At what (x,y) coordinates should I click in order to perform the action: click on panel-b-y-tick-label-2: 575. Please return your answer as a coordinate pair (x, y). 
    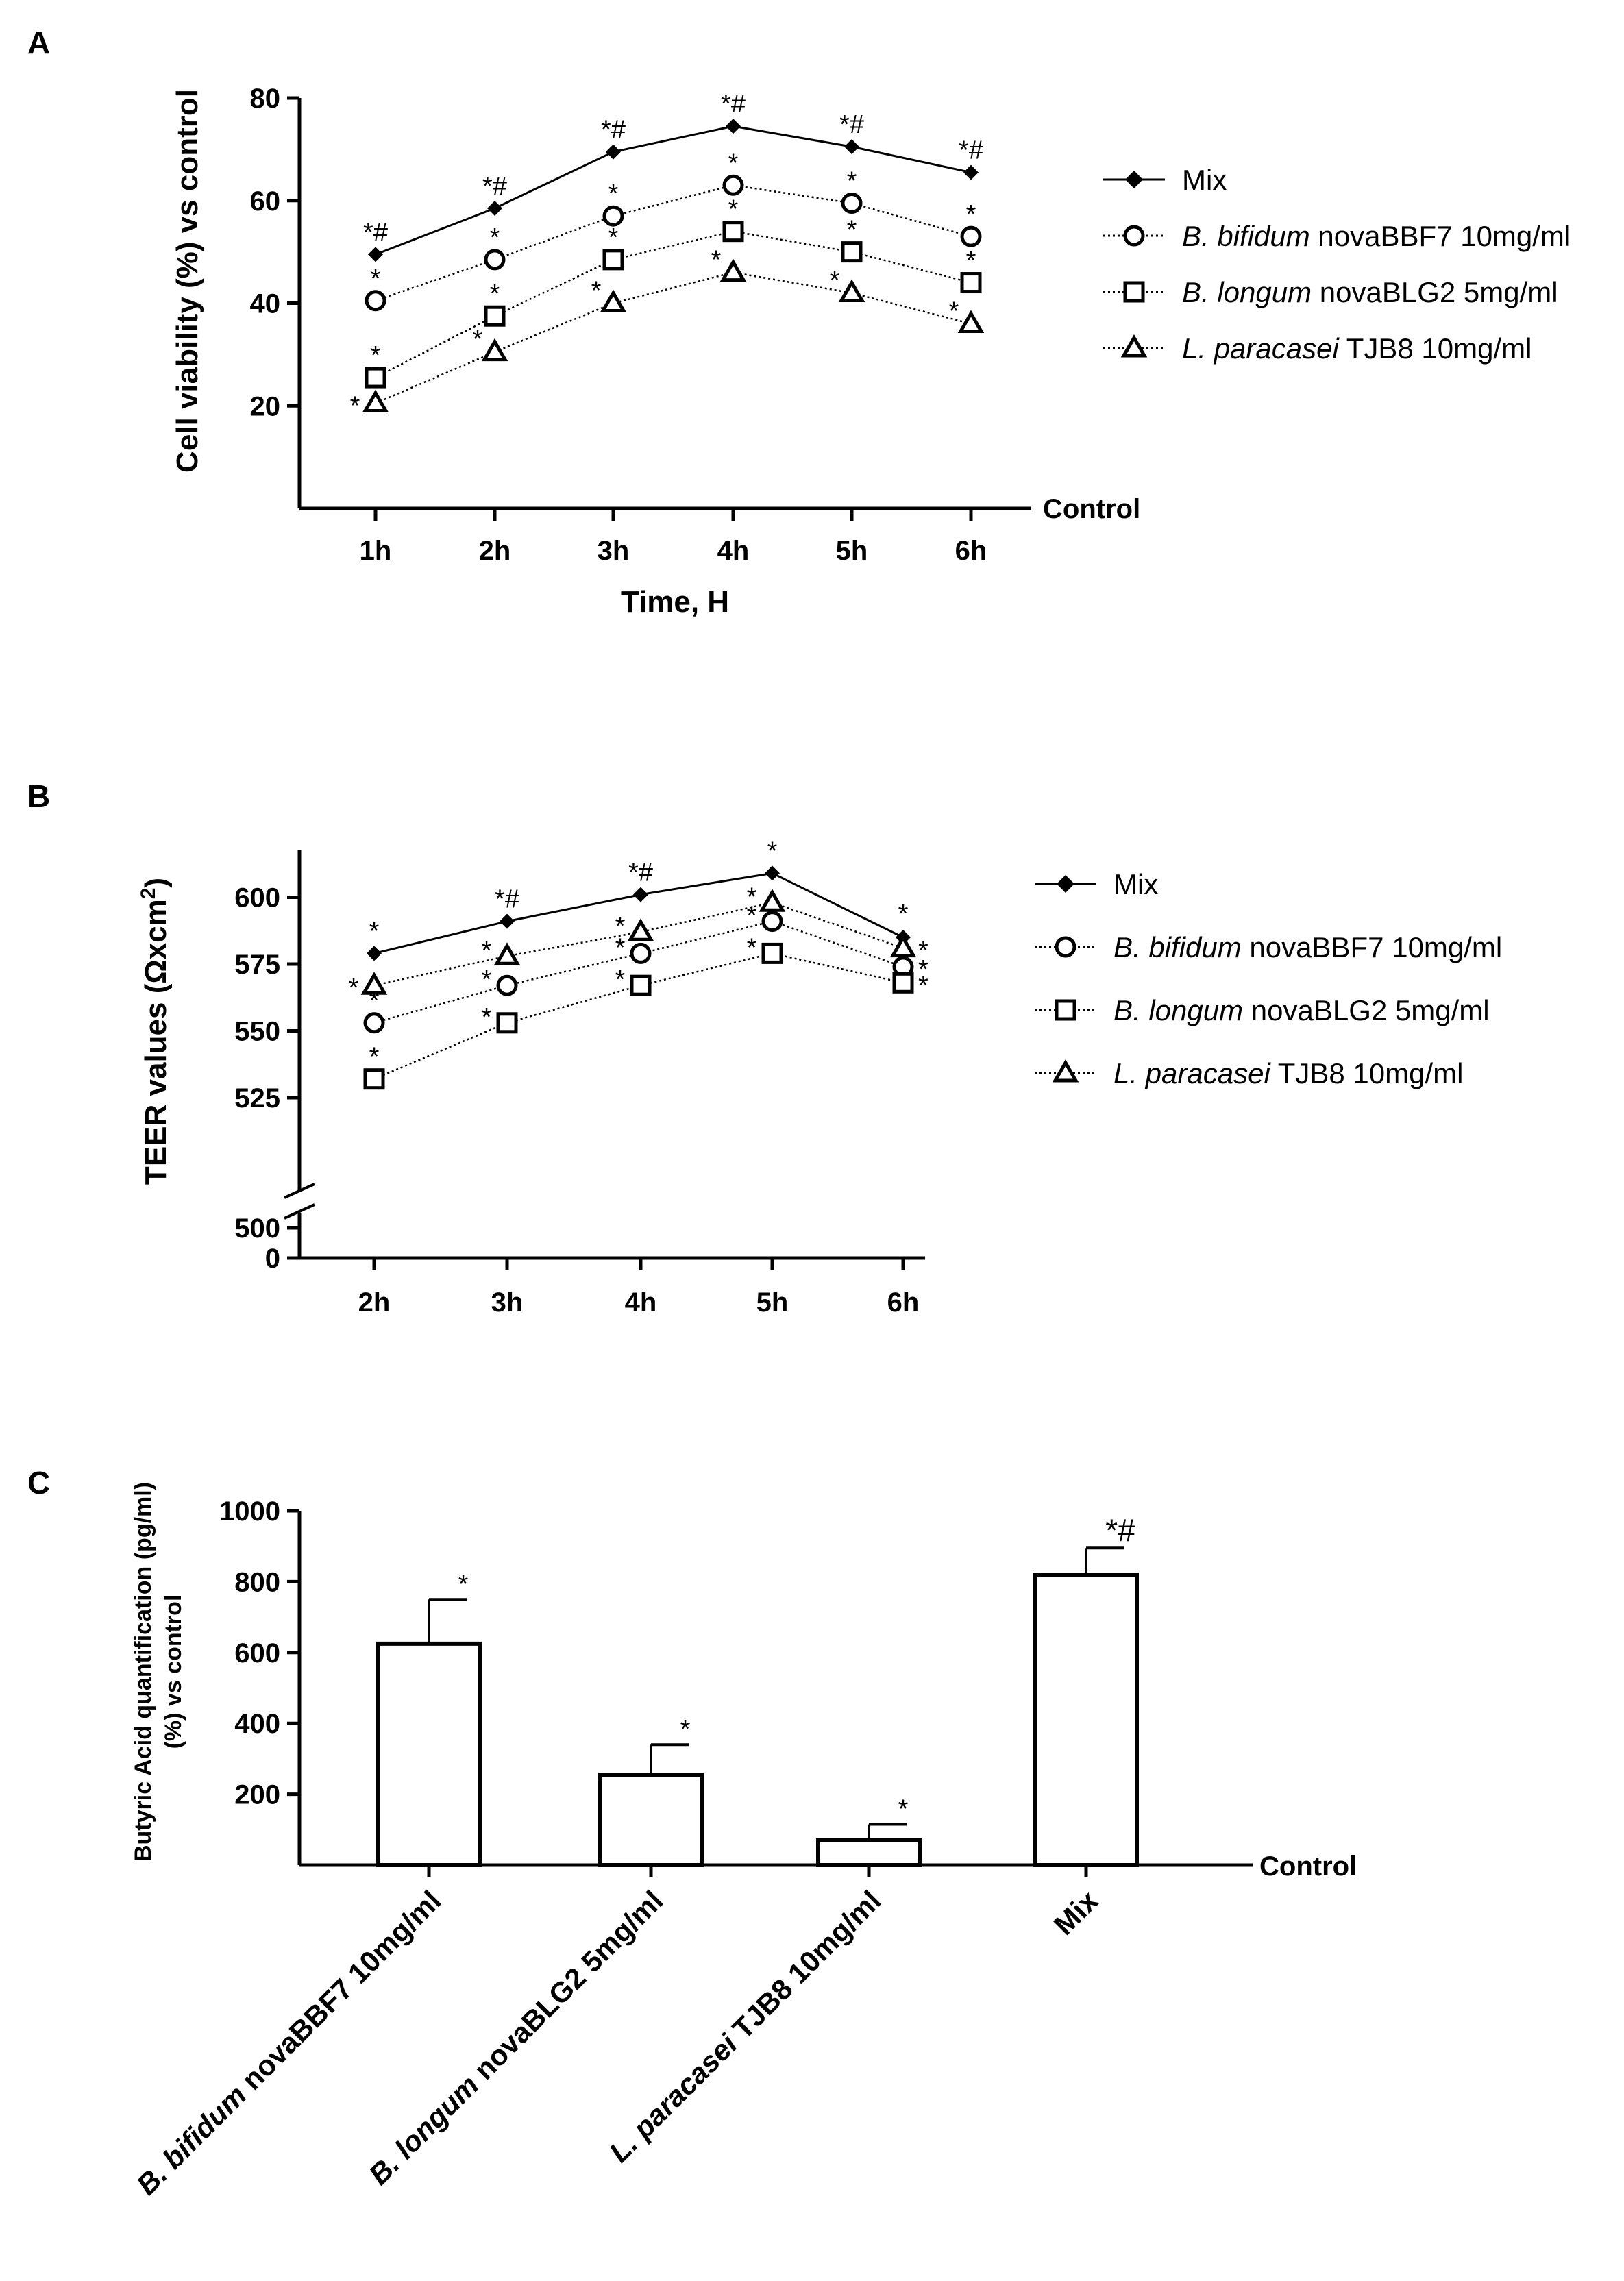
    Looking at the image, I should click on (257, 965).